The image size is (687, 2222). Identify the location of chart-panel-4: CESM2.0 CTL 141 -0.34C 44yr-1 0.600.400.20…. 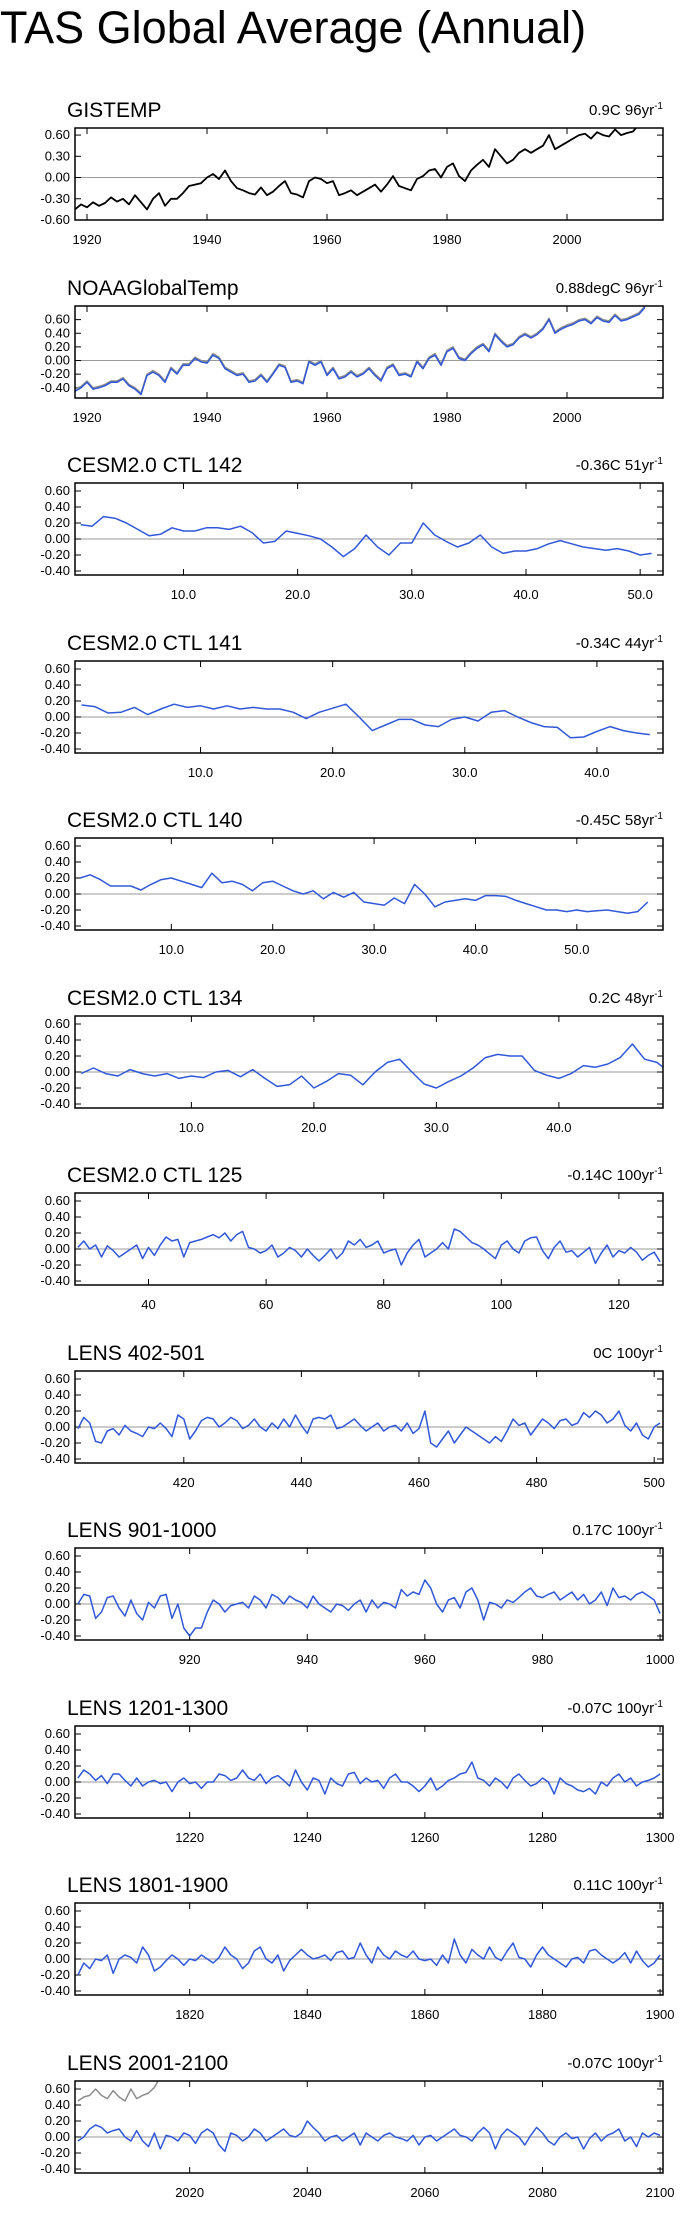
(352, 706).